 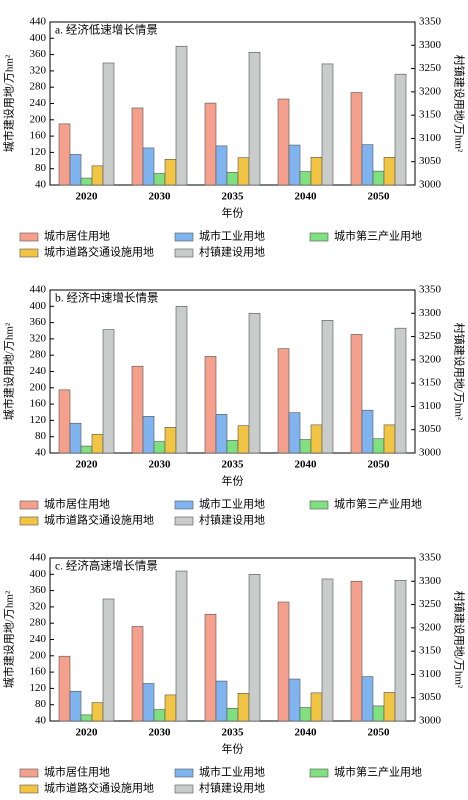 I want to click on y-tick-label: 160, so click(x=38, y=672).